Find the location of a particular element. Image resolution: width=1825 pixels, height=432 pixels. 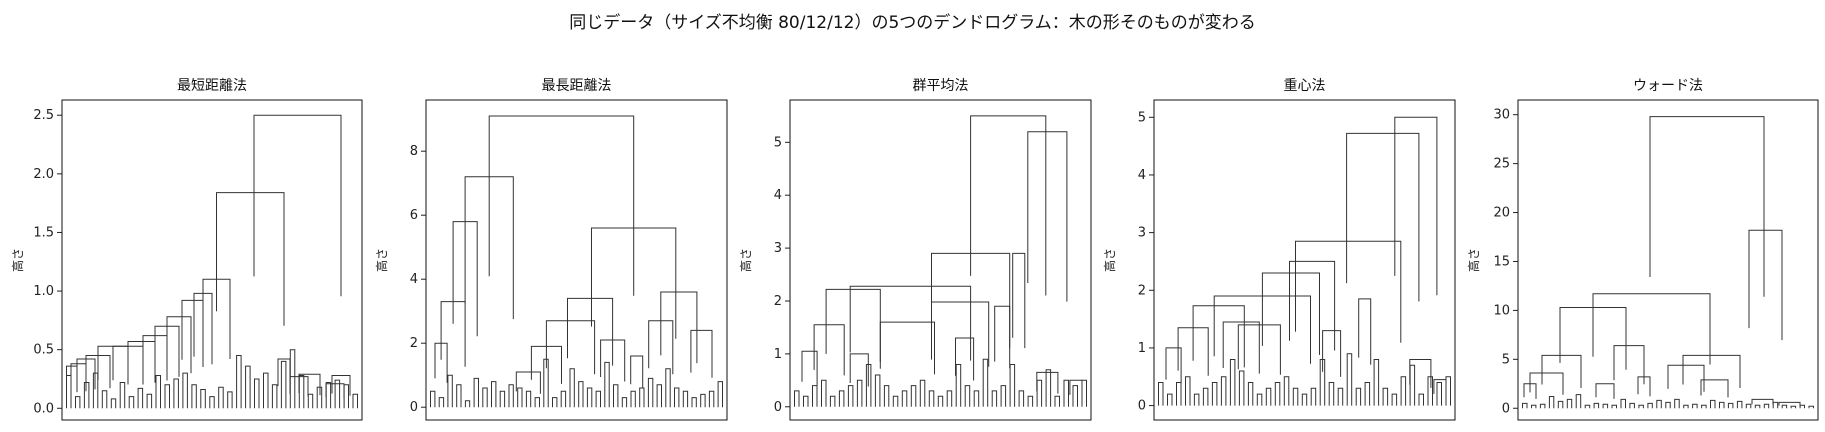

y-tick-label: 4 is located at coordinates (414, 279).